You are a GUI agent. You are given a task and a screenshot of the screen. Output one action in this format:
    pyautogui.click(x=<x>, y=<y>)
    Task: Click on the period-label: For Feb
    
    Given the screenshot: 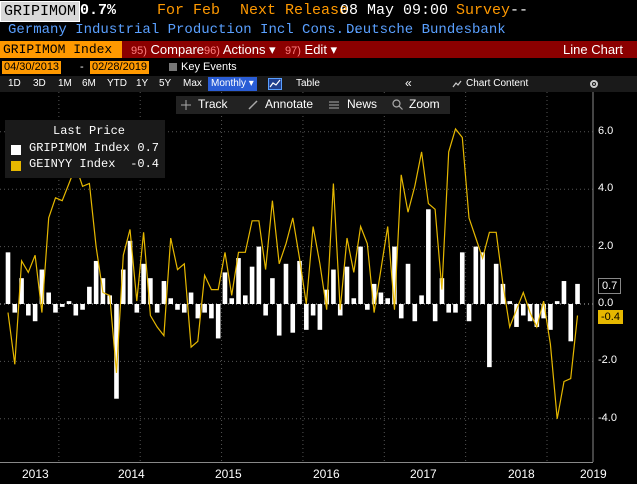 What is the action you would take?
    pyautogui.click(x=189, y=10)
    